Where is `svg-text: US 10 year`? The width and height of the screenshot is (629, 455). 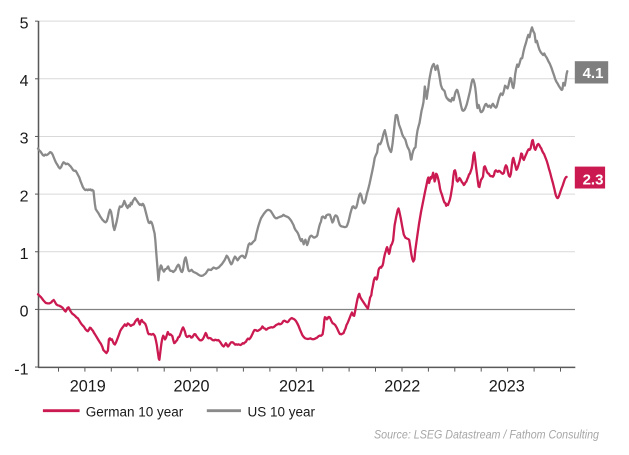
svg-text: US 10 year is located at coordinates (282, 412).